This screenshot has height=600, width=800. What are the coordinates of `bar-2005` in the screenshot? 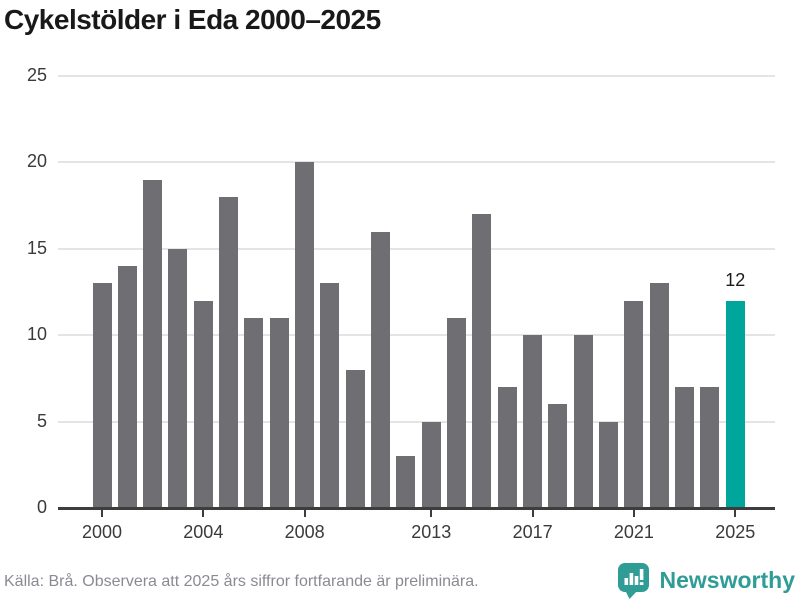 It's located at (229, 352).